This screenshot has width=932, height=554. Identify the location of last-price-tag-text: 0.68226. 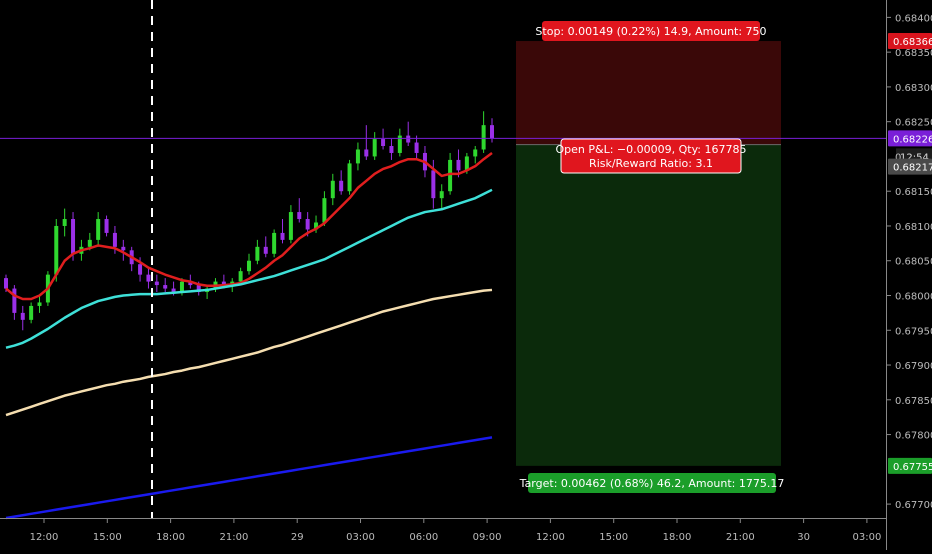
(912, 139).